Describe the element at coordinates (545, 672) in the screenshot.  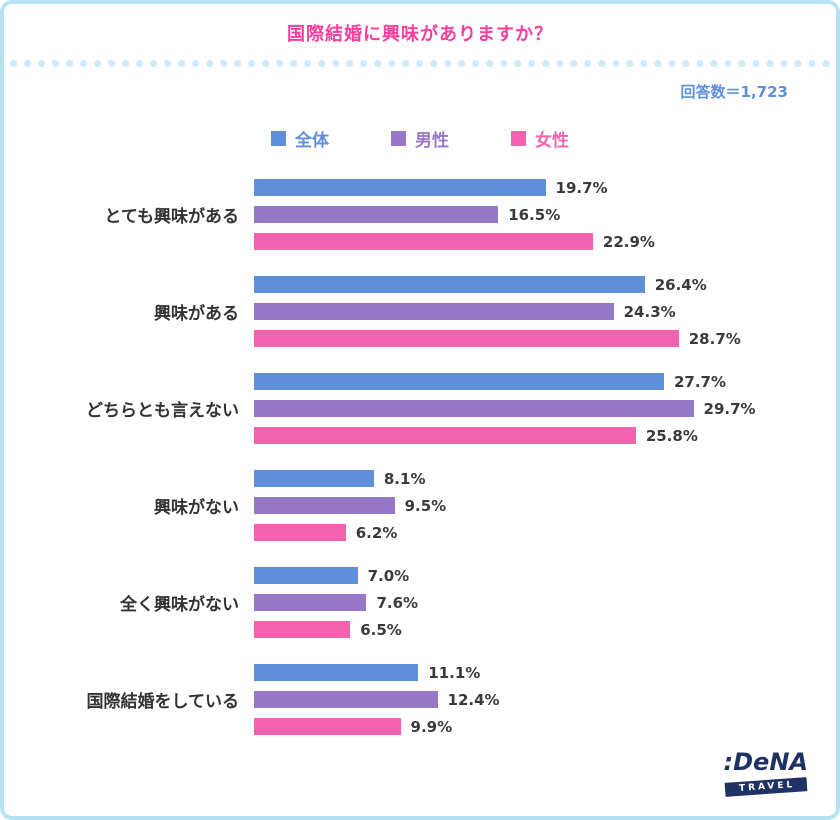
I see `bar-row-all: 11.1%` at that location.